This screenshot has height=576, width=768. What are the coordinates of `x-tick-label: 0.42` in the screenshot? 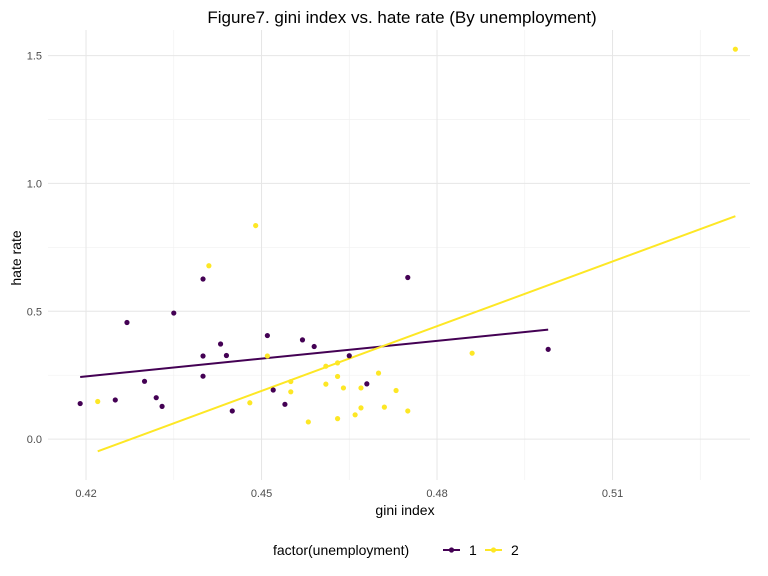 It's located at (85, 494).